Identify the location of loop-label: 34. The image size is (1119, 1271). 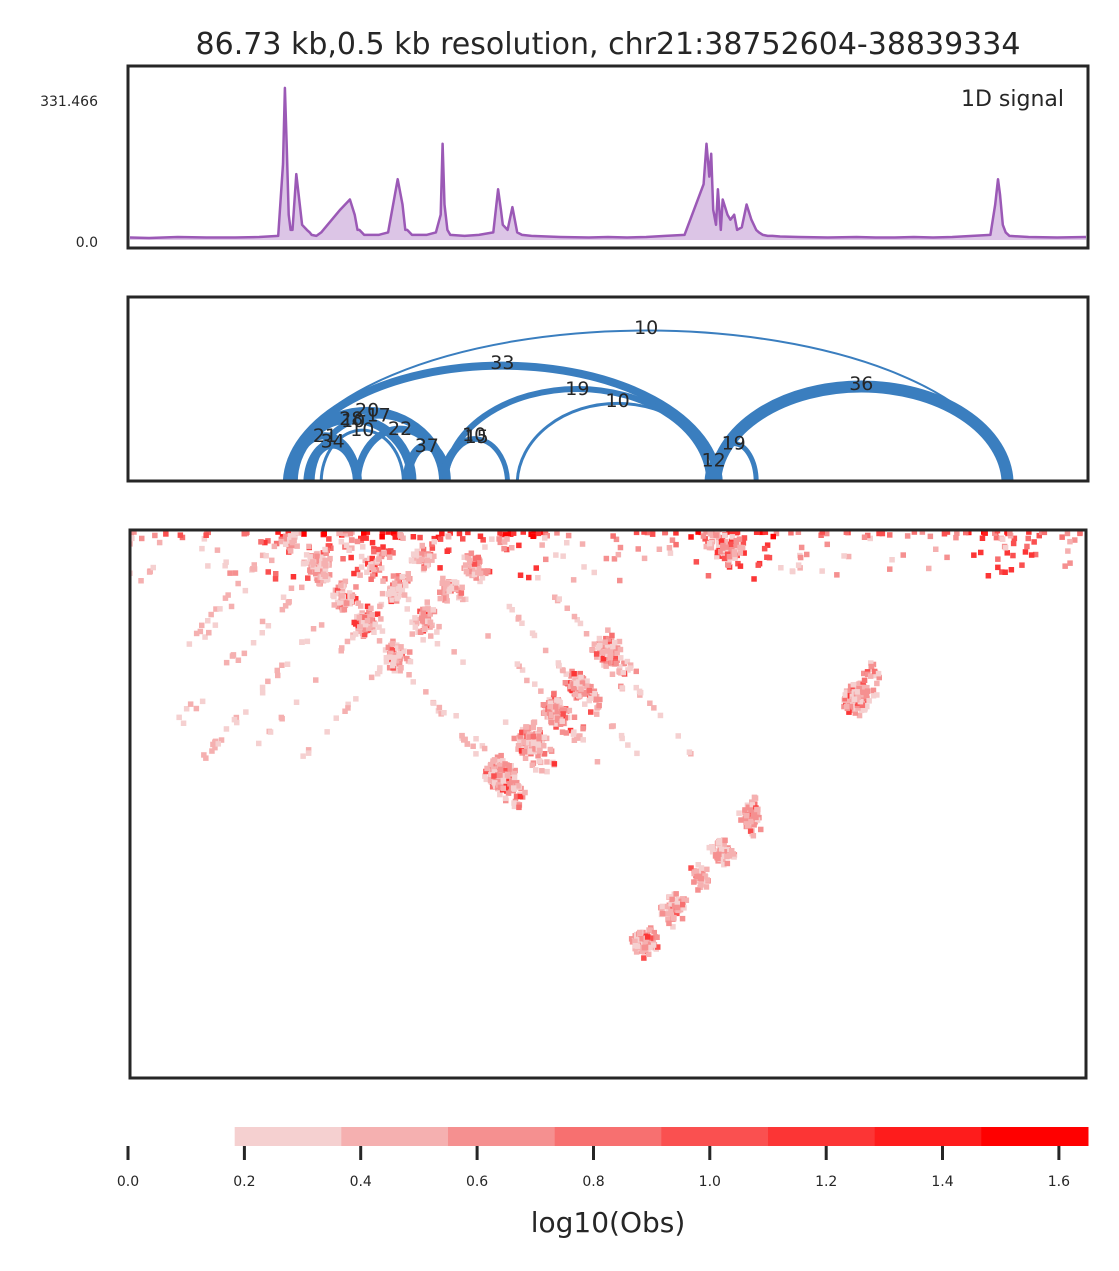
(333, 442).